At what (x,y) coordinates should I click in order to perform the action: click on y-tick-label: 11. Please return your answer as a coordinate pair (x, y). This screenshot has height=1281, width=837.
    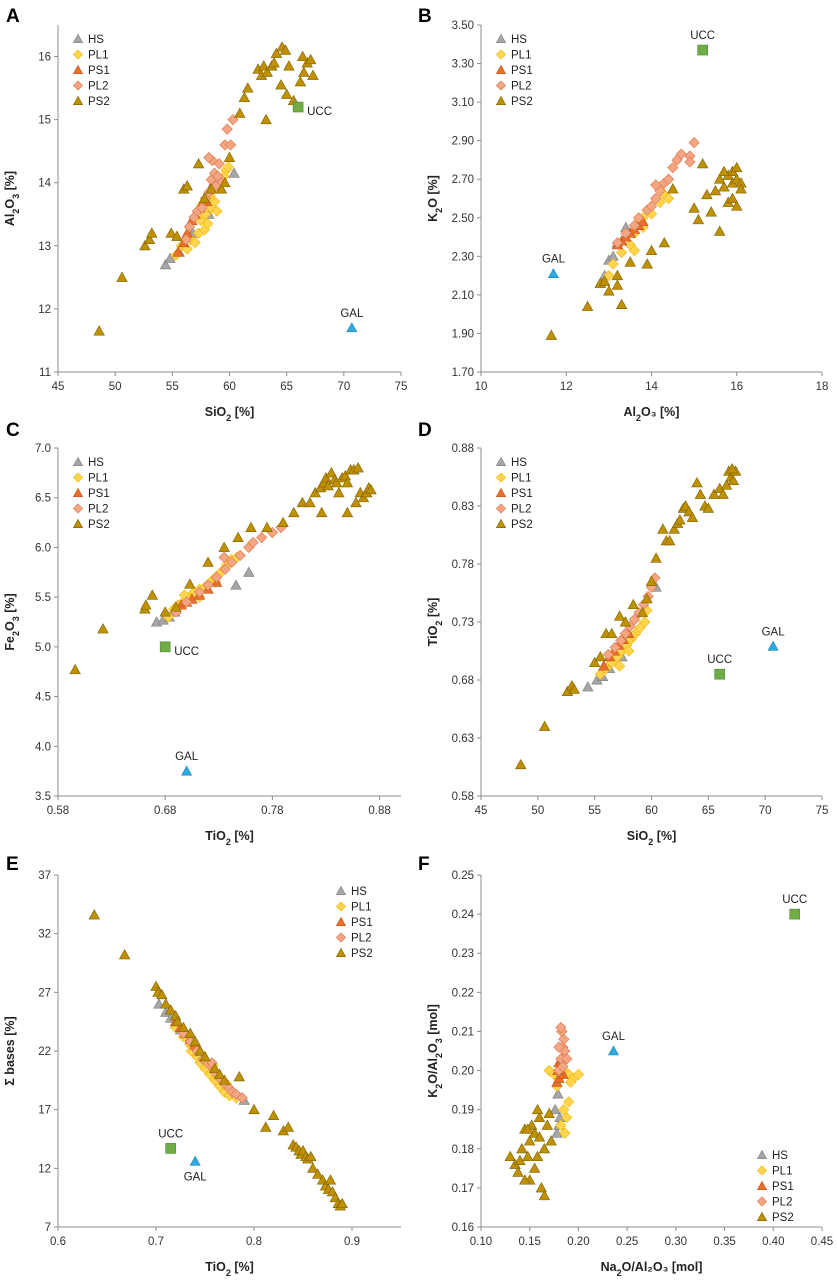
    Looking at the image, I should click on (45, 373).